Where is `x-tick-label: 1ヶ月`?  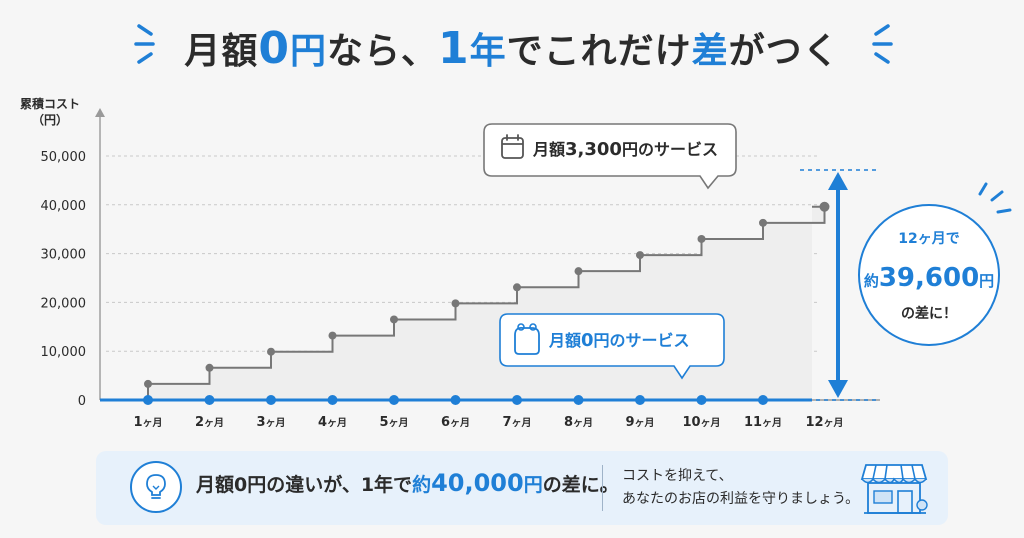 x-tick-label: 1ヶ月 is located at coordinates (147, 422).